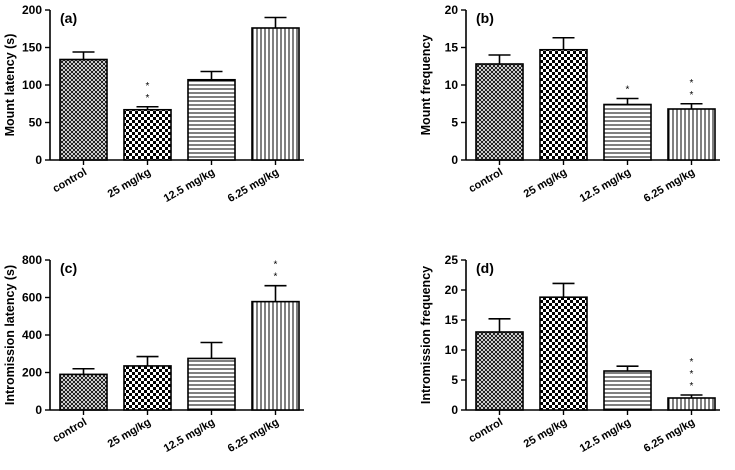 This screenshot has width=735, height=470. Describe the element at coordinates (10, 335) in the screenshot. I see `y-axis-label: Intromission latency (s)` at that location.